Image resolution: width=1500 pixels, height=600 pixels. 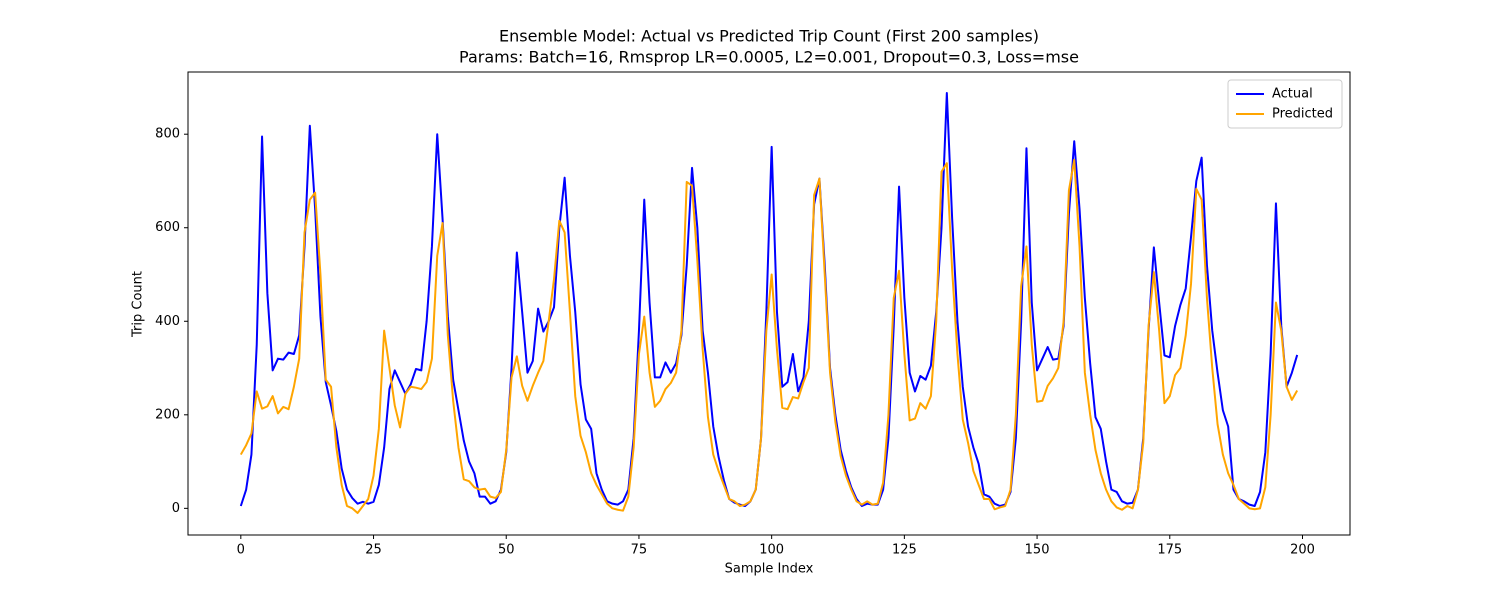 What do you see at coordinates (167, 227) in the screenshot?
I see `y-tick-label: 600` at bounding box center [167, 227].